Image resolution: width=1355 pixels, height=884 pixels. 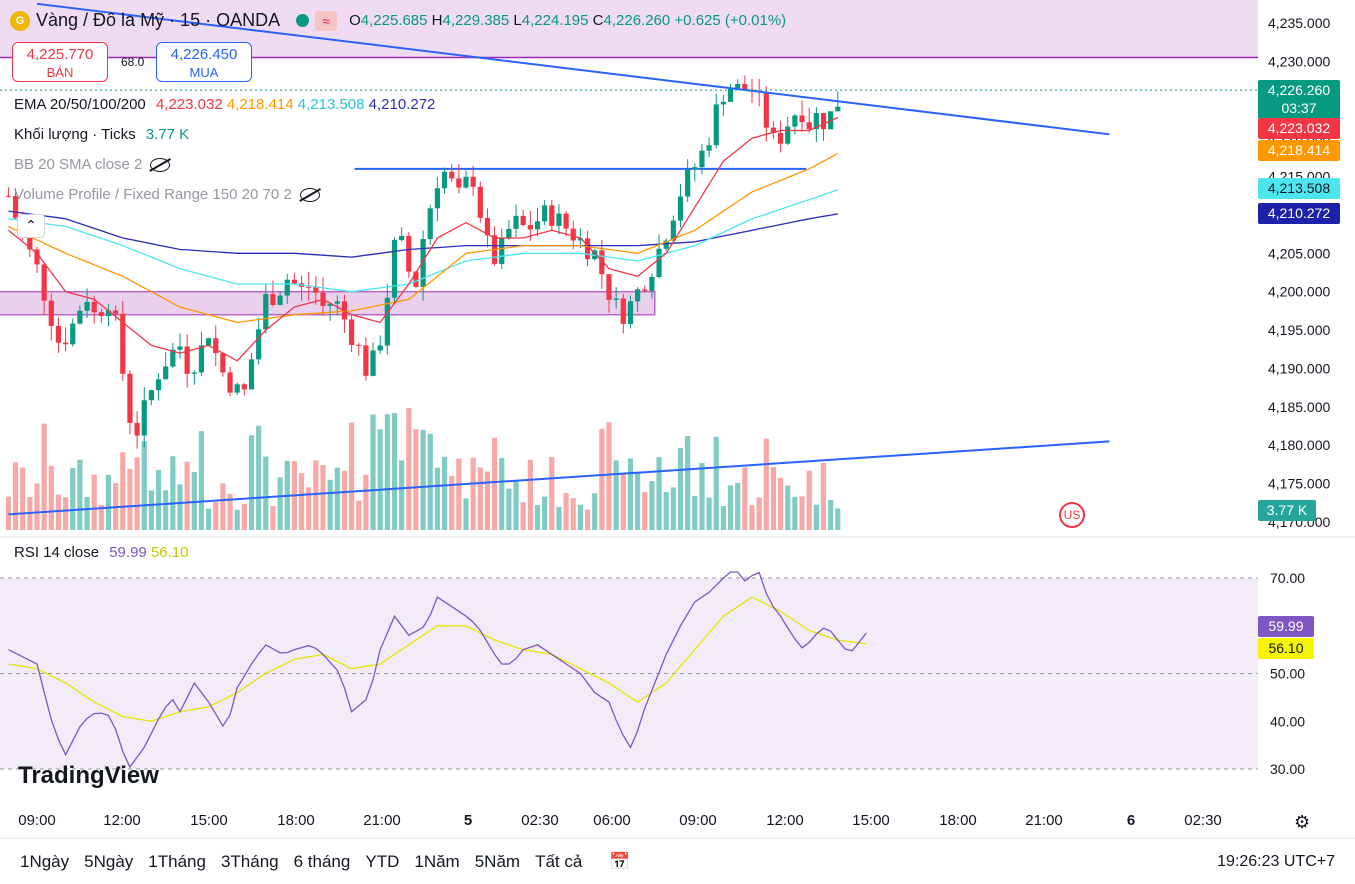 I want to click on collapse-legend-button: ⌃, so click(x=31, y=226).